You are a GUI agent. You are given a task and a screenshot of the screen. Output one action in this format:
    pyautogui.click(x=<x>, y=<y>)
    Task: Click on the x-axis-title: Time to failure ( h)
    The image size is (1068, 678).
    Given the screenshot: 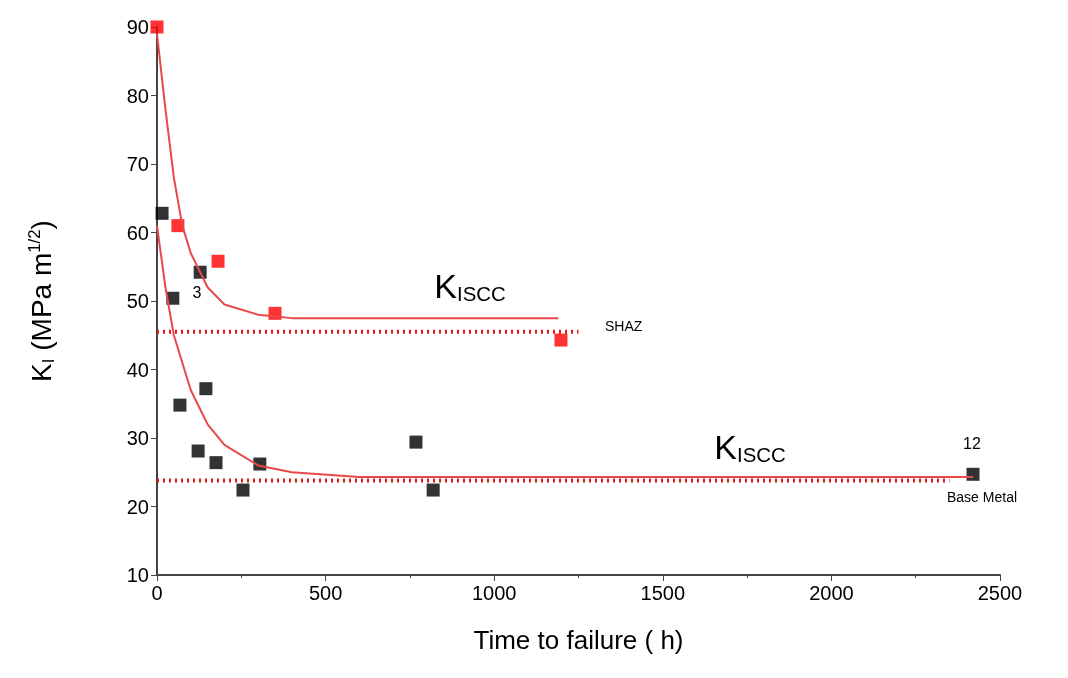 What is the action you would take?
    pyautogui.click(x=578, y=640)
    